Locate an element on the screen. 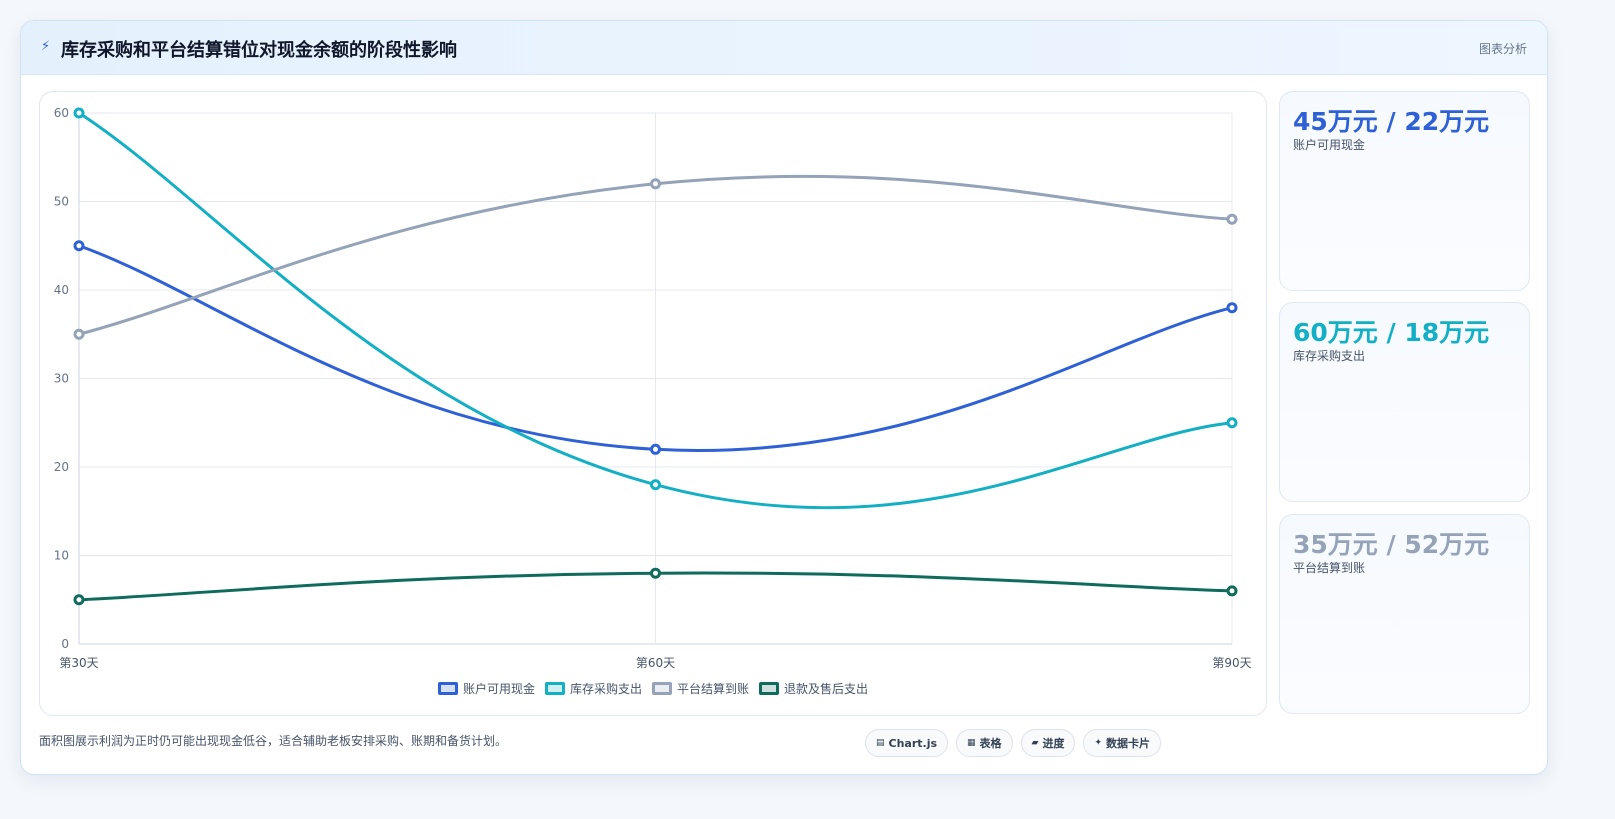 This screenshot has height=819, width=1615. legend-label: 库存采购支出 is located at coordinates (605, 689).